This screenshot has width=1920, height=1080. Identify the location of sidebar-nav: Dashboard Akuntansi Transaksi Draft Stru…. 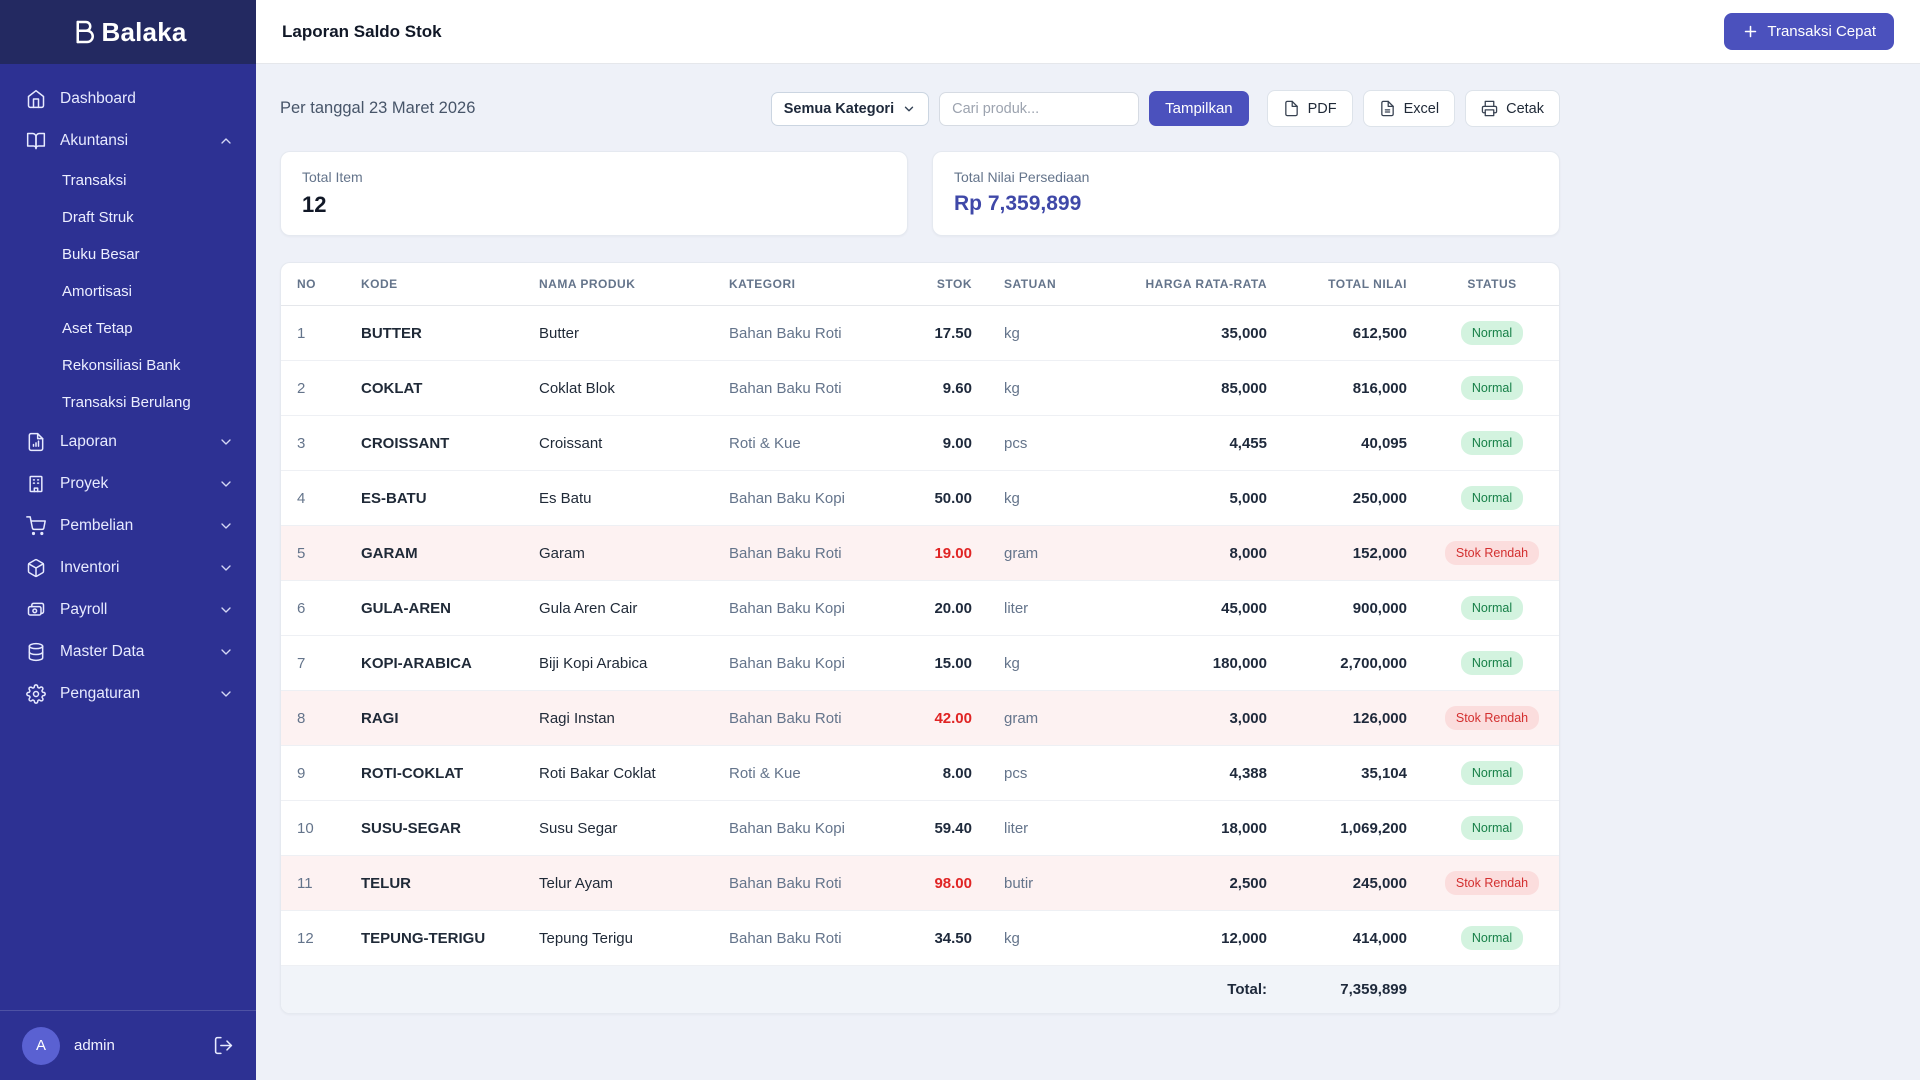
(128, 537).